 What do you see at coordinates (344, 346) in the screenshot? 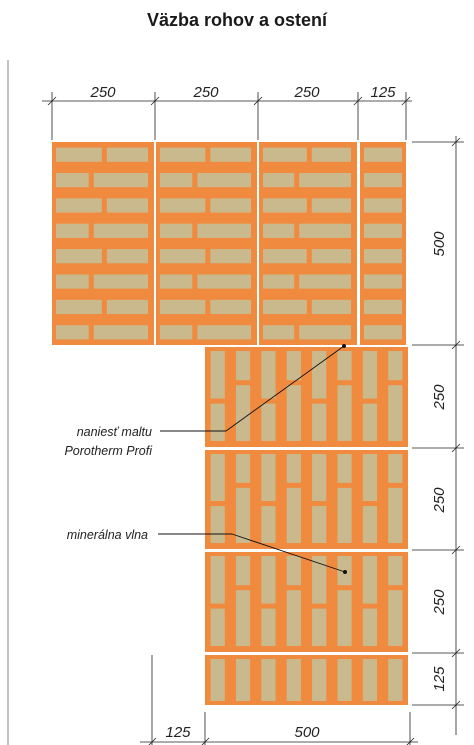
I see `mortar-leader-dot` at bounding box center [344, 346].